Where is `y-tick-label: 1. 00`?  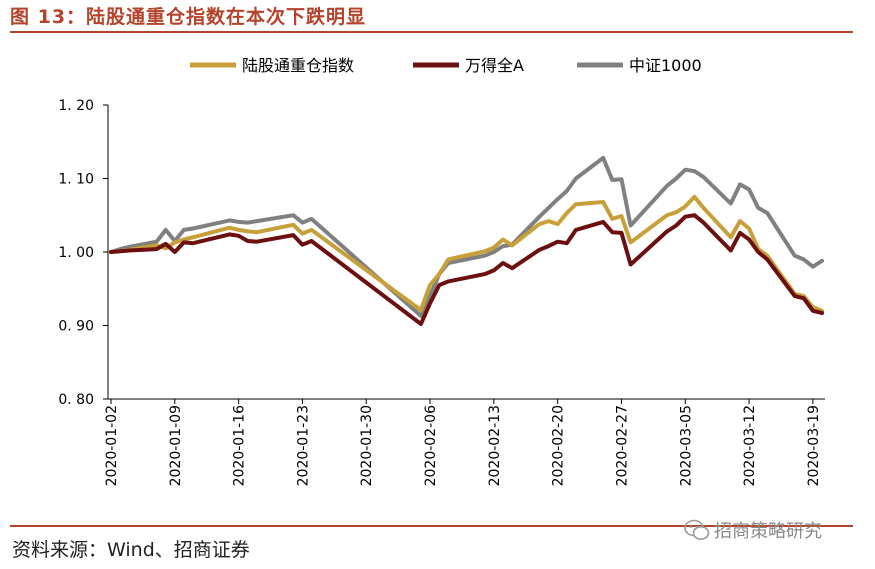 y-tick-label: 1. 00 is located at coordinates (76, 253).